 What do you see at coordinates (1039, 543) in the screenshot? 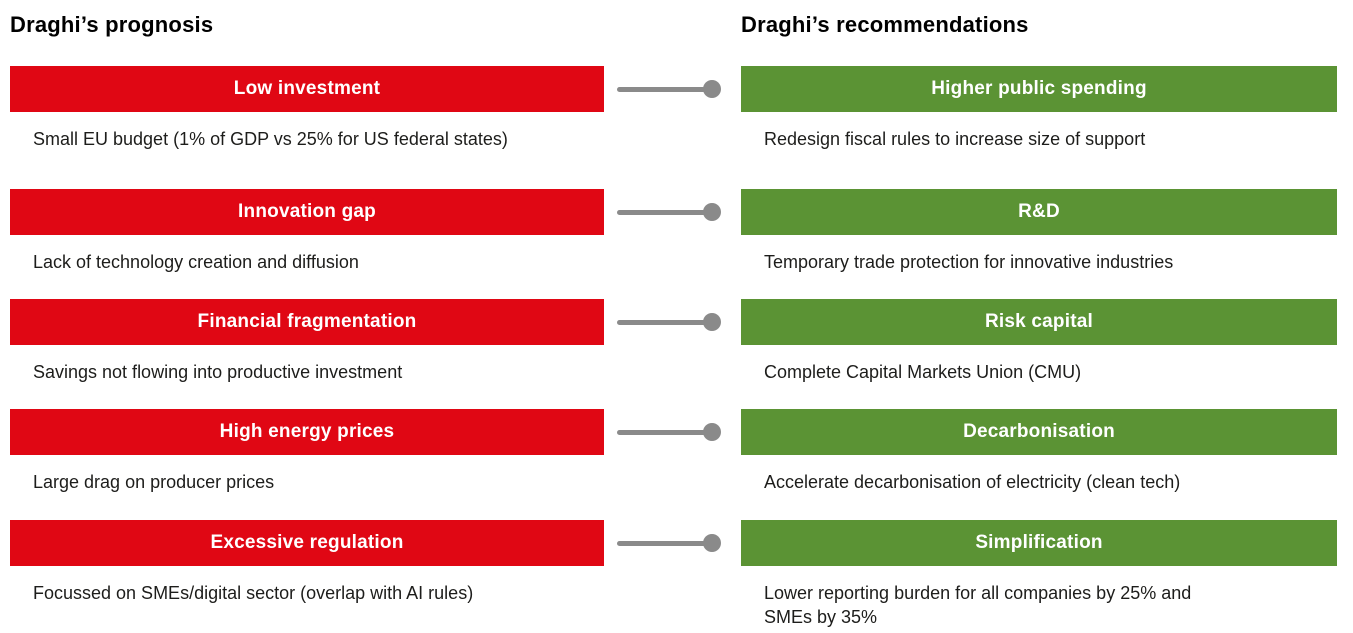
I see `recommendation-box-label: Simplification` at bounding box center [1039, 543].